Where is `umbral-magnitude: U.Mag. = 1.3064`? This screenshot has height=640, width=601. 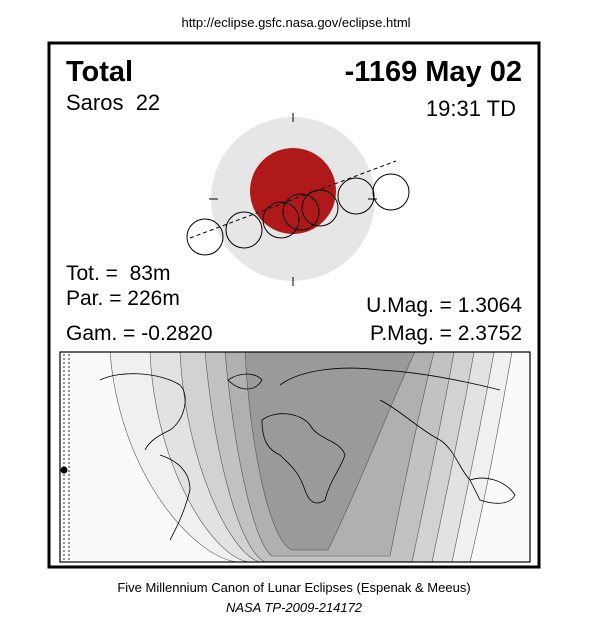 umbral-magnitude: U.Mag. = 1.3064 is located at coordinates (444, 305).